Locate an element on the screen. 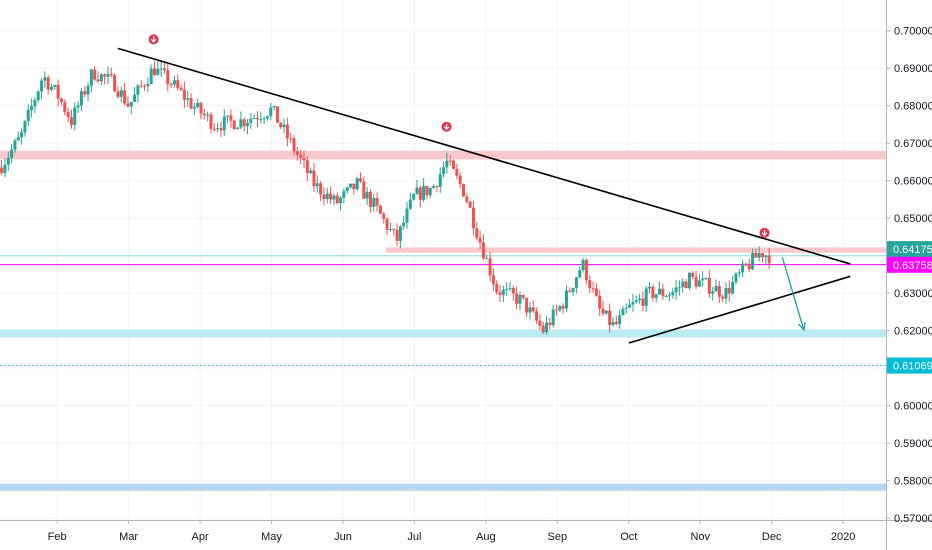  x-tick-label: Dec is located at coordinates (772, 537).